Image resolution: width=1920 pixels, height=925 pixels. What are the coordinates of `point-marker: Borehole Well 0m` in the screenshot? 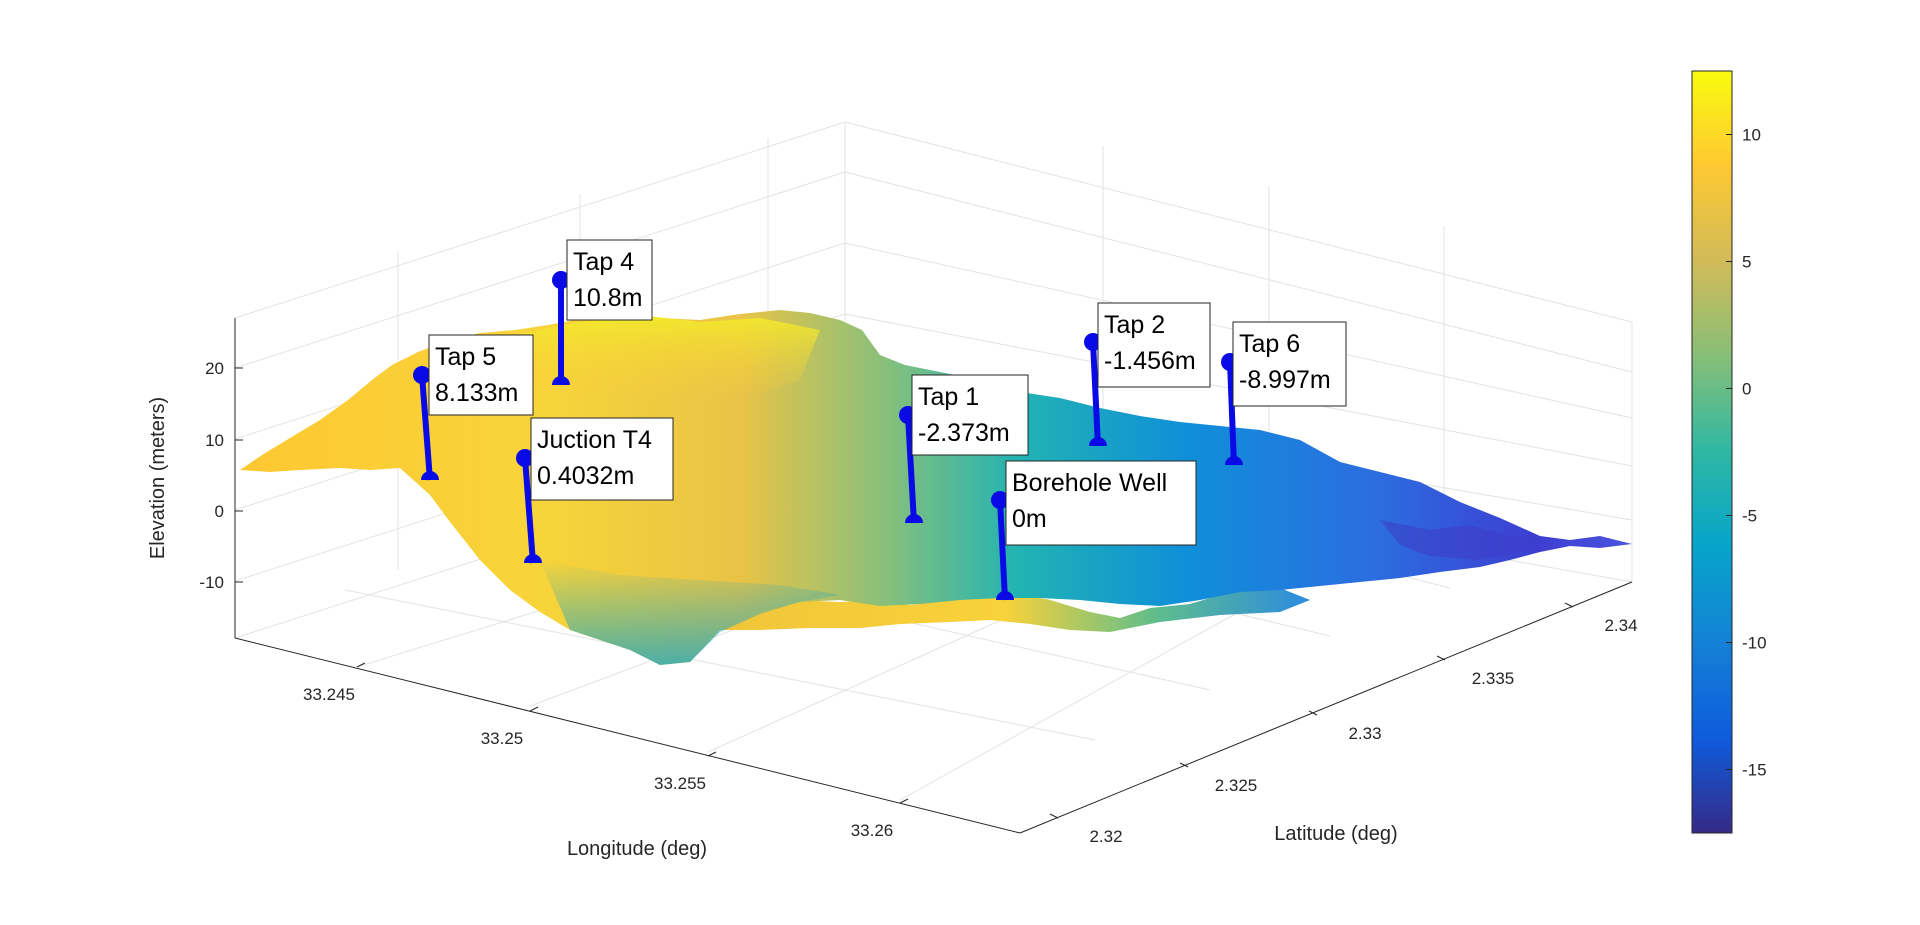 It's located at (1094, 530).